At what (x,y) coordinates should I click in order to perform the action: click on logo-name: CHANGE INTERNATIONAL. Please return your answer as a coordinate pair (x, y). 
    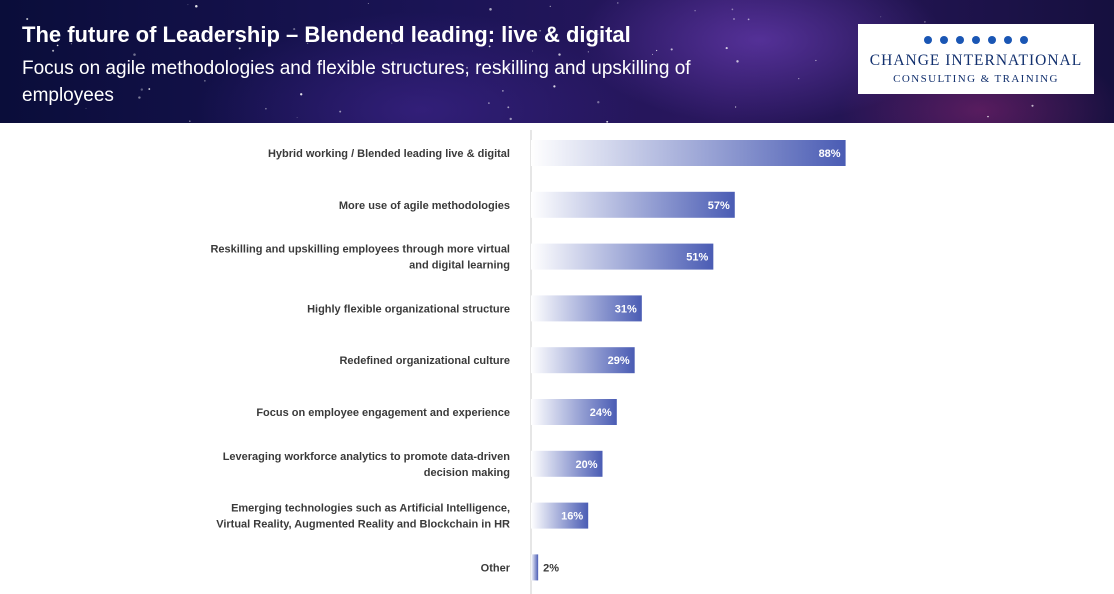
    Looking at the image, I should click on (976, 60).